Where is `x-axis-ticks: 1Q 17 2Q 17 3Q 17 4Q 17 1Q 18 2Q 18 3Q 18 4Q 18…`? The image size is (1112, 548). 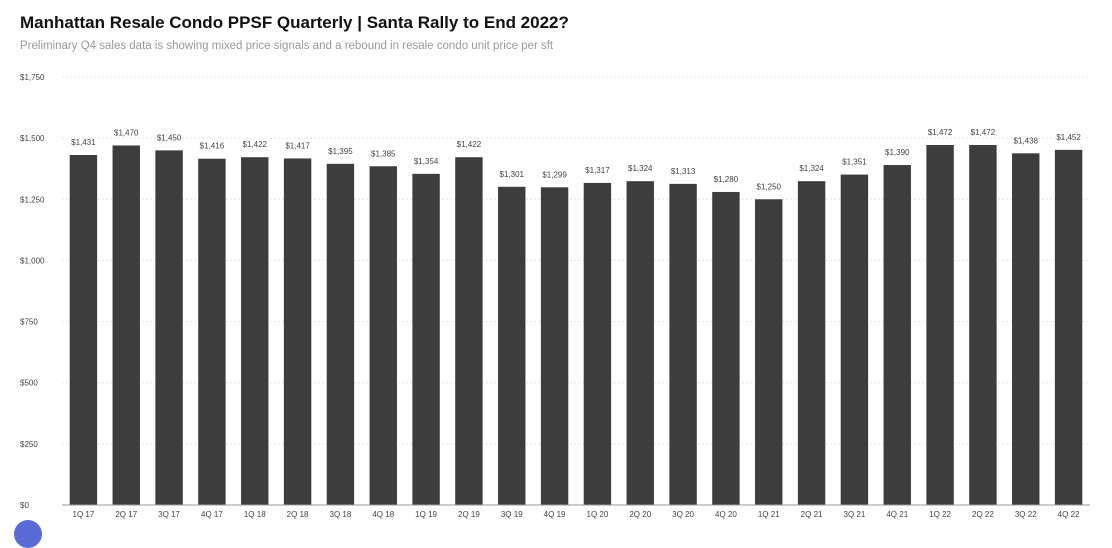
x-axis-ticks: 1Q 17 2Q 17 3Q 17 4Q 17 1Q 18 2Q 18 3Q 18 4Q 18… is located at coordinates (577, 514).